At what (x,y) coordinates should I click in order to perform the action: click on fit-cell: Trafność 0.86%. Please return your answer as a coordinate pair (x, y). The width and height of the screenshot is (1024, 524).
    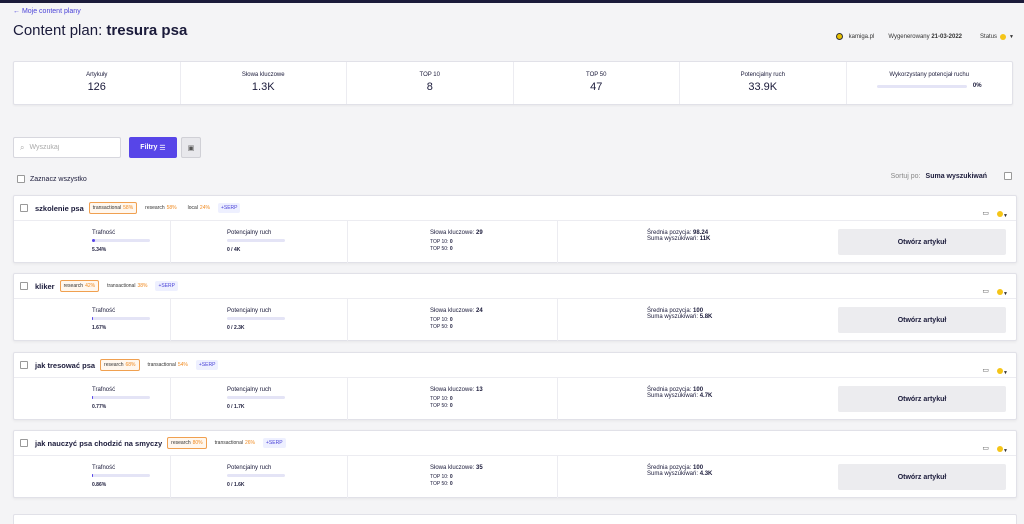
    Looking at the image, I should click on (92, 477).